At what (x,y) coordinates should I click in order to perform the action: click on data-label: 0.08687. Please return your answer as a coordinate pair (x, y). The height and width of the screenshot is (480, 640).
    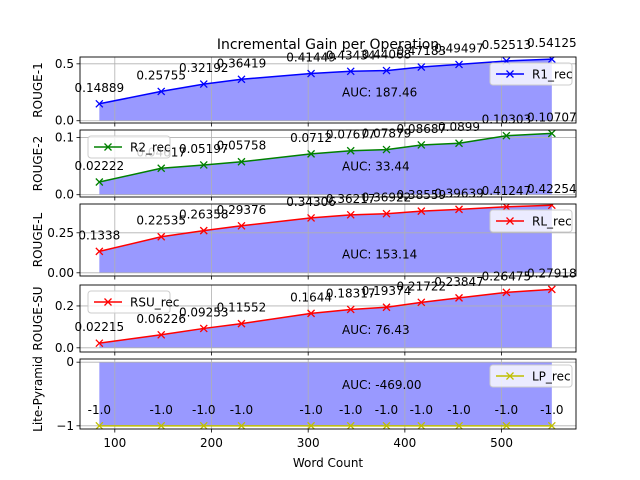
    Looking at the image, I should click on (421, 129).